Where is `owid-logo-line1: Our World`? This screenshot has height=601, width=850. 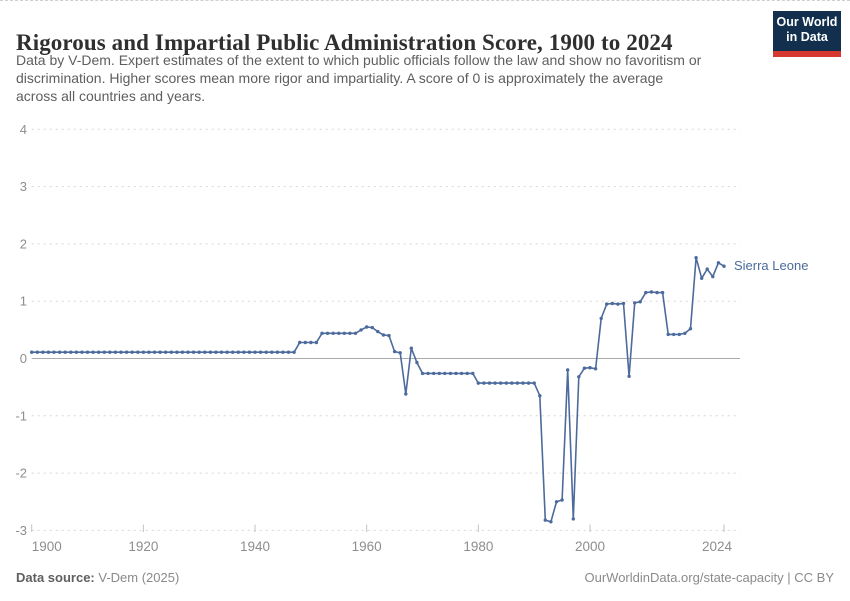 owid-logo-line1: Our World is located at coordinates (807, 22).